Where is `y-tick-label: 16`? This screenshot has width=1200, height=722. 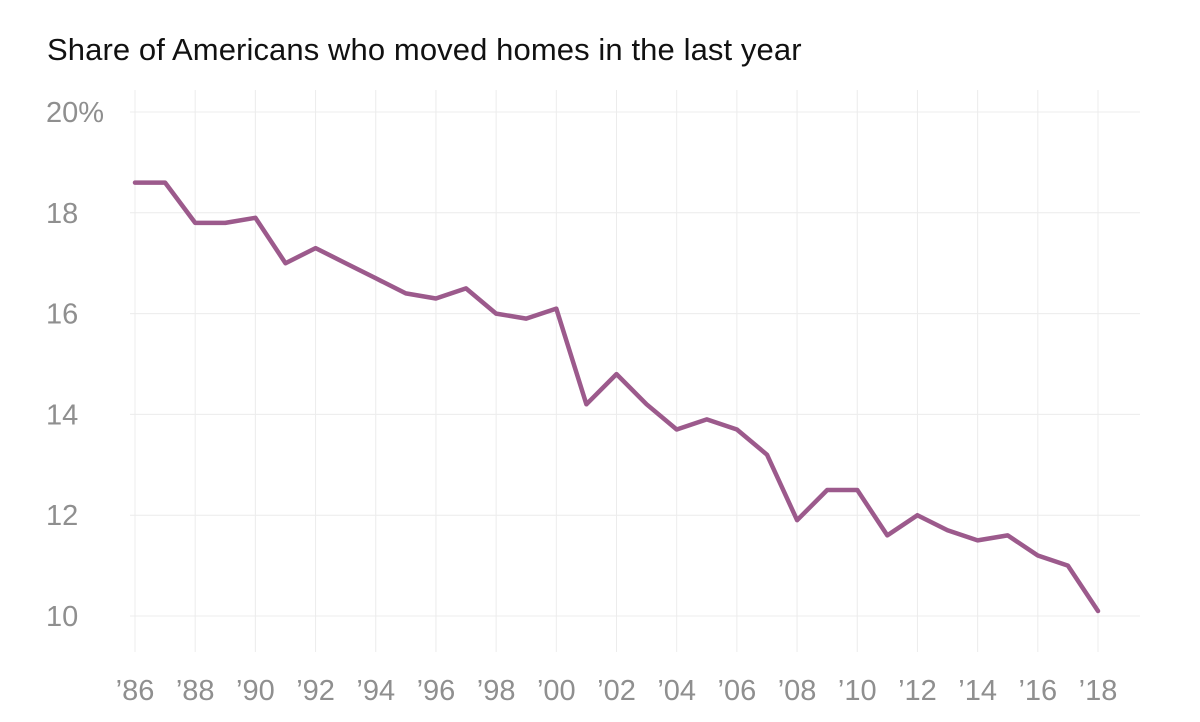
y-tick-label: 16 is located at coordinates (62, 315).